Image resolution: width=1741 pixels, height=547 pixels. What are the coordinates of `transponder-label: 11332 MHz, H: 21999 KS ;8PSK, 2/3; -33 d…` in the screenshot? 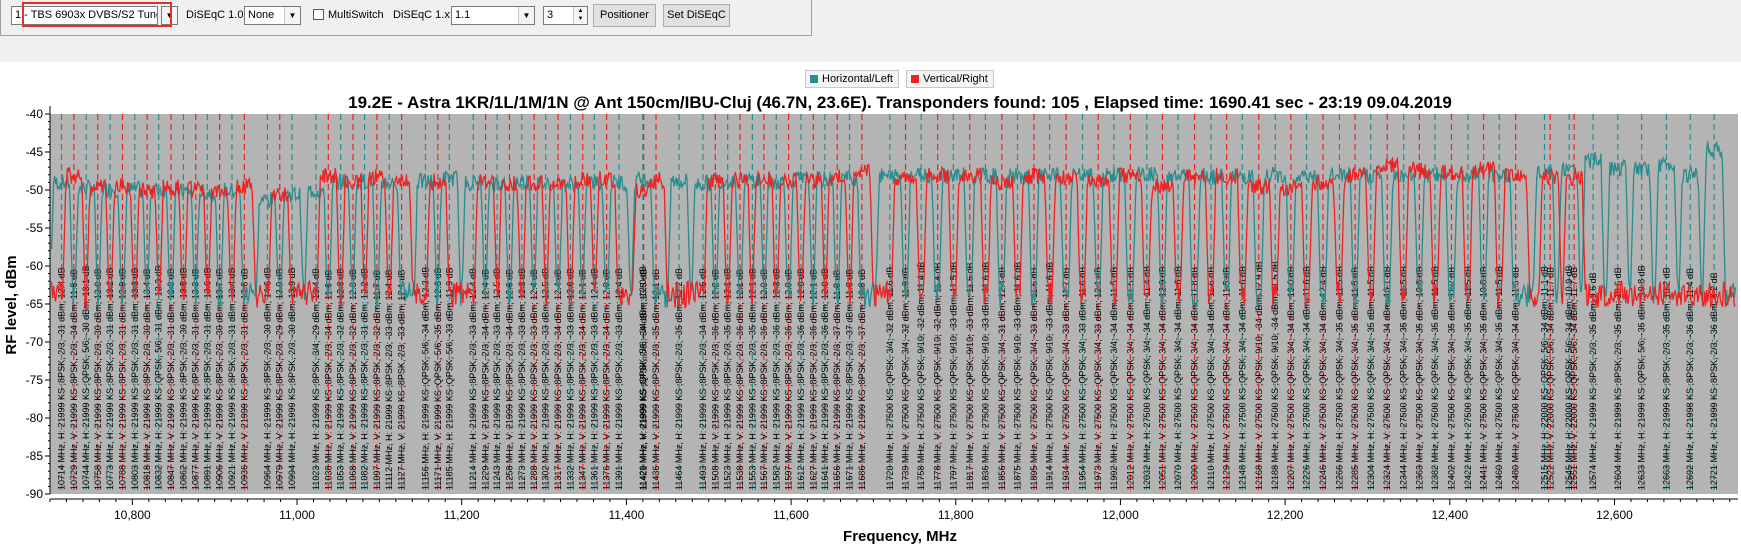 It's located at (570, 379).